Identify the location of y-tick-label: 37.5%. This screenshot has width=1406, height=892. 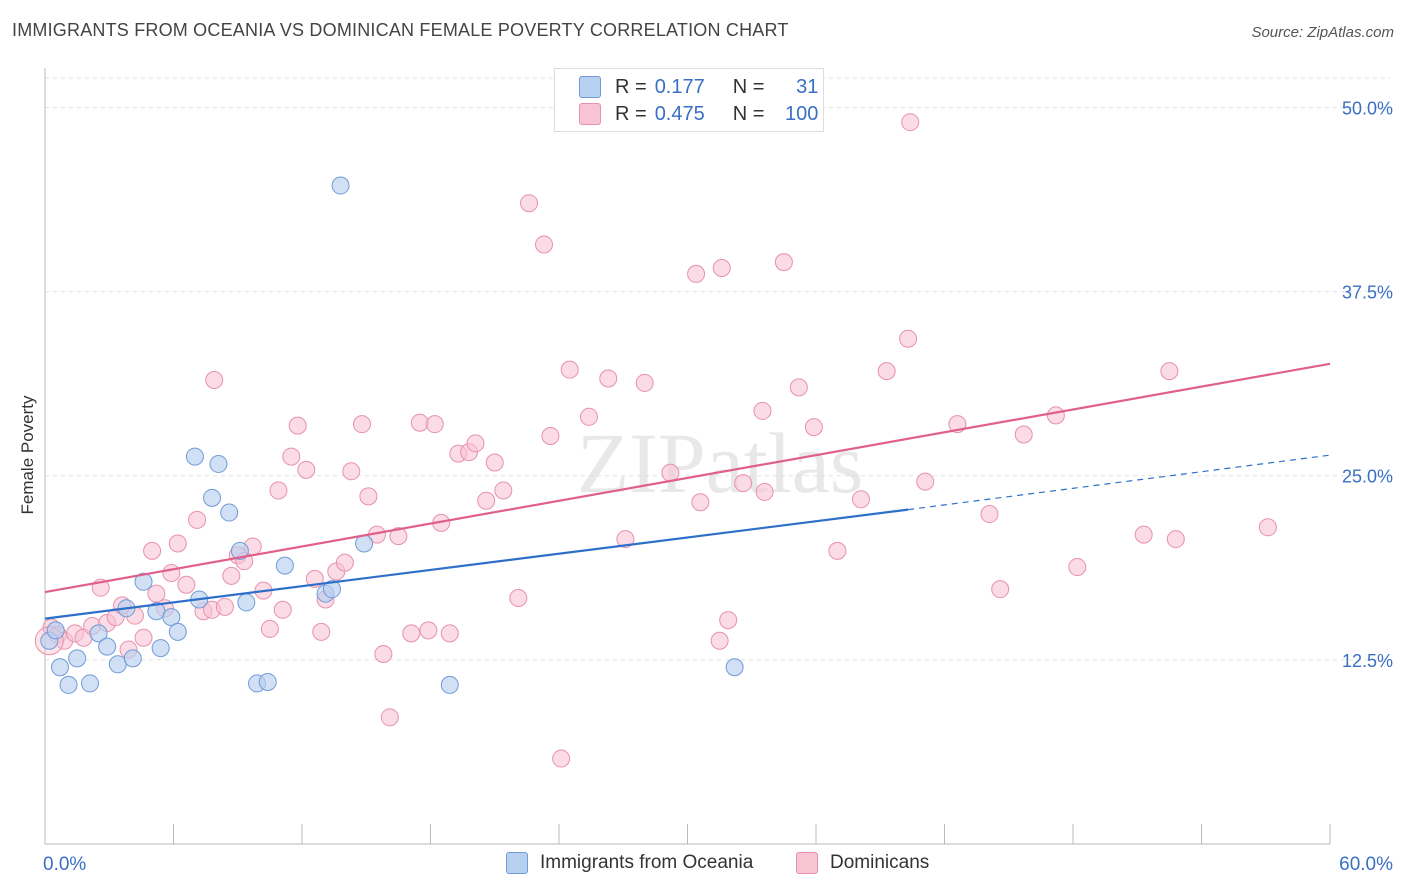
(1367, 293).